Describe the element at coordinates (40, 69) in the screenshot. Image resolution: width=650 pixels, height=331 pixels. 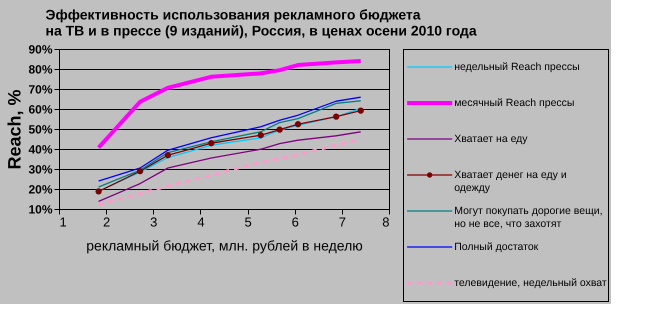
I see `y-tick-label: 80%` at that location.